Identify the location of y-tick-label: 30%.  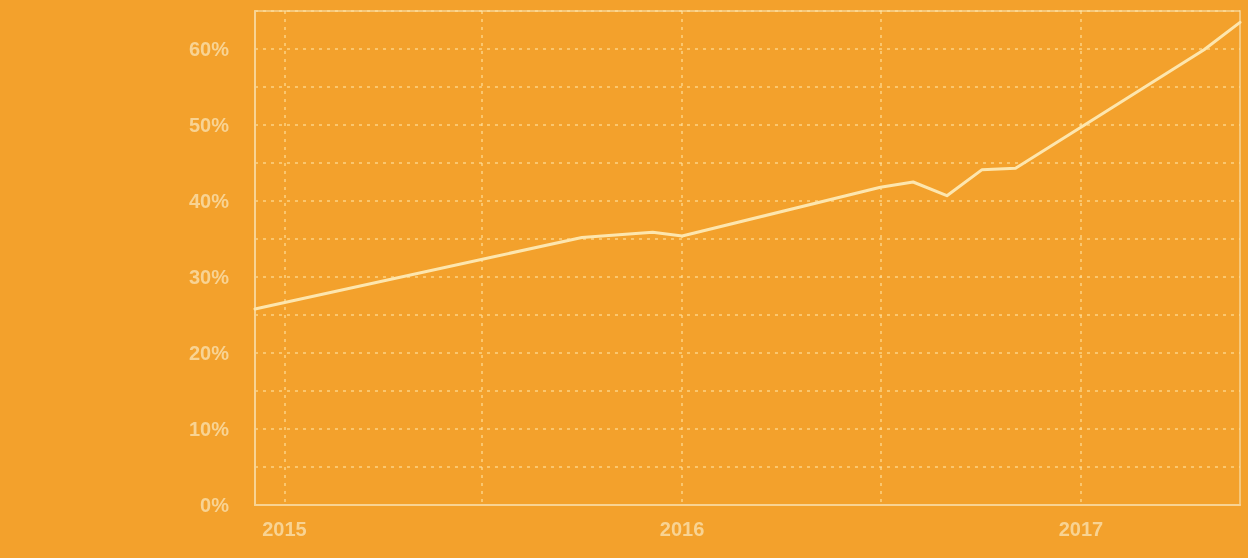
(209, 277).